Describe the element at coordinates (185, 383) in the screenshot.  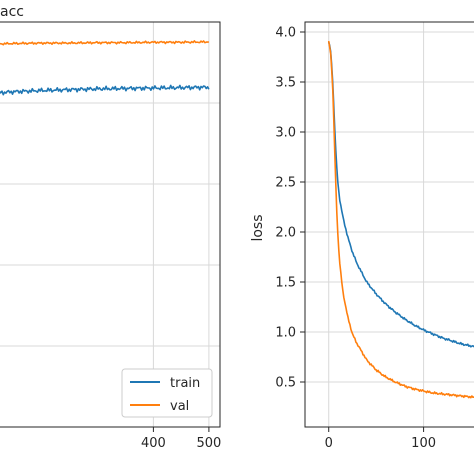
I see `legend-train-label: train` at that location.